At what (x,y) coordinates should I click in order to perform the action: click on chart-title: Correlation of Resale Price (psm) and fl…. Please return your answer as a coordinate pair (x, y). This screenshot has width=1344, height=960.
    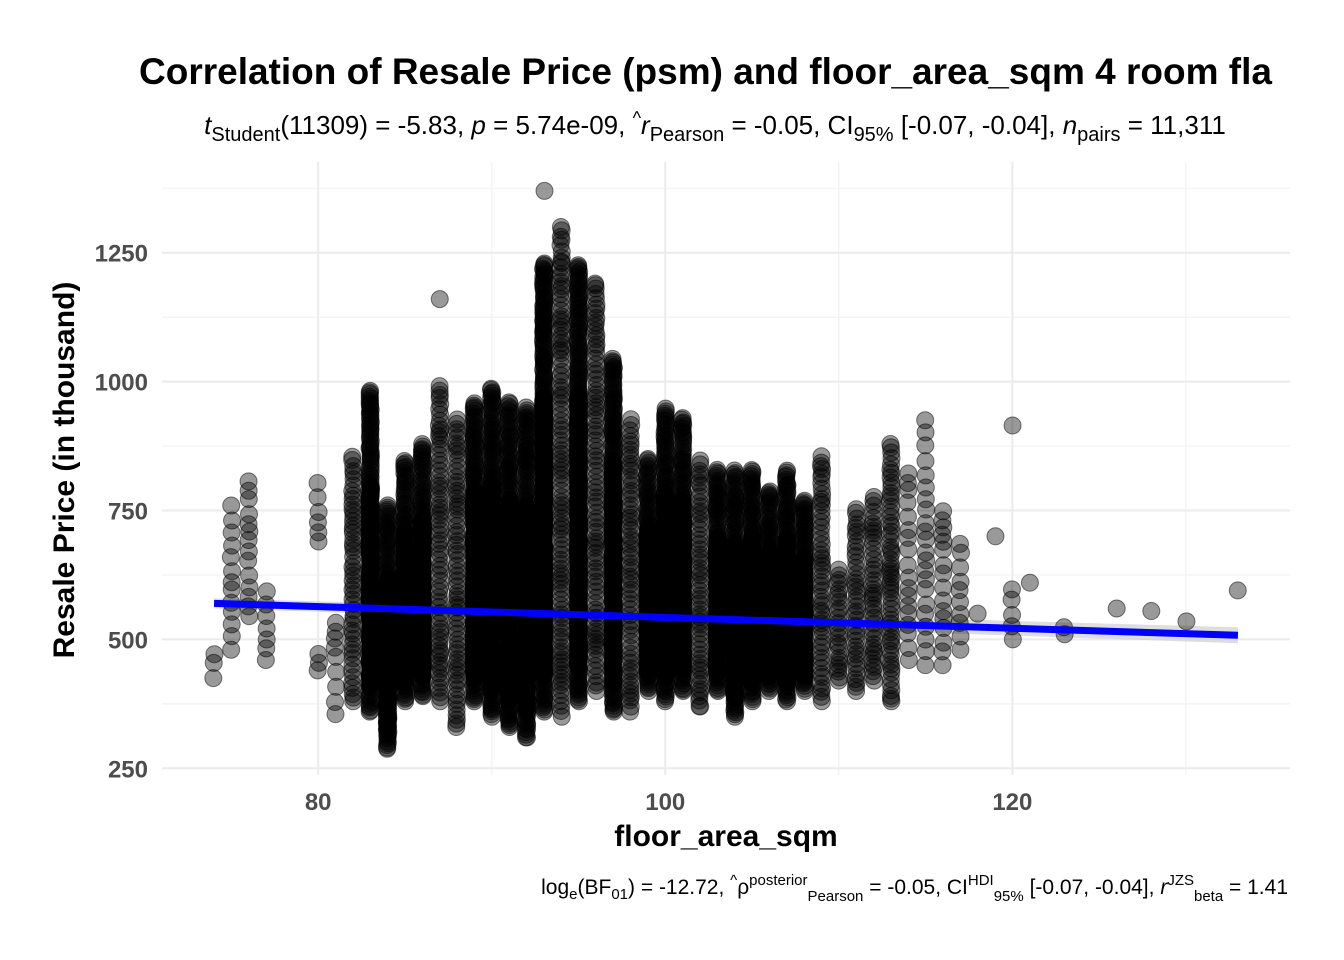
    Looking at the image, I should click on (705, 71).